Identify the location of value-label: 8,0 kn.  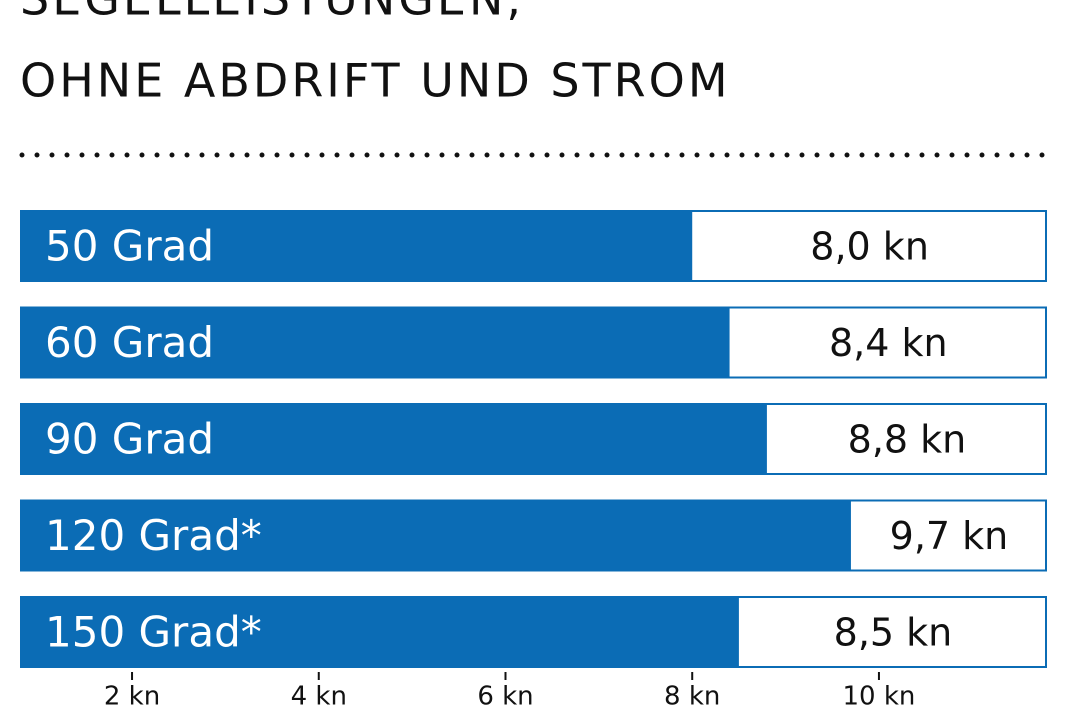
(869, 247).